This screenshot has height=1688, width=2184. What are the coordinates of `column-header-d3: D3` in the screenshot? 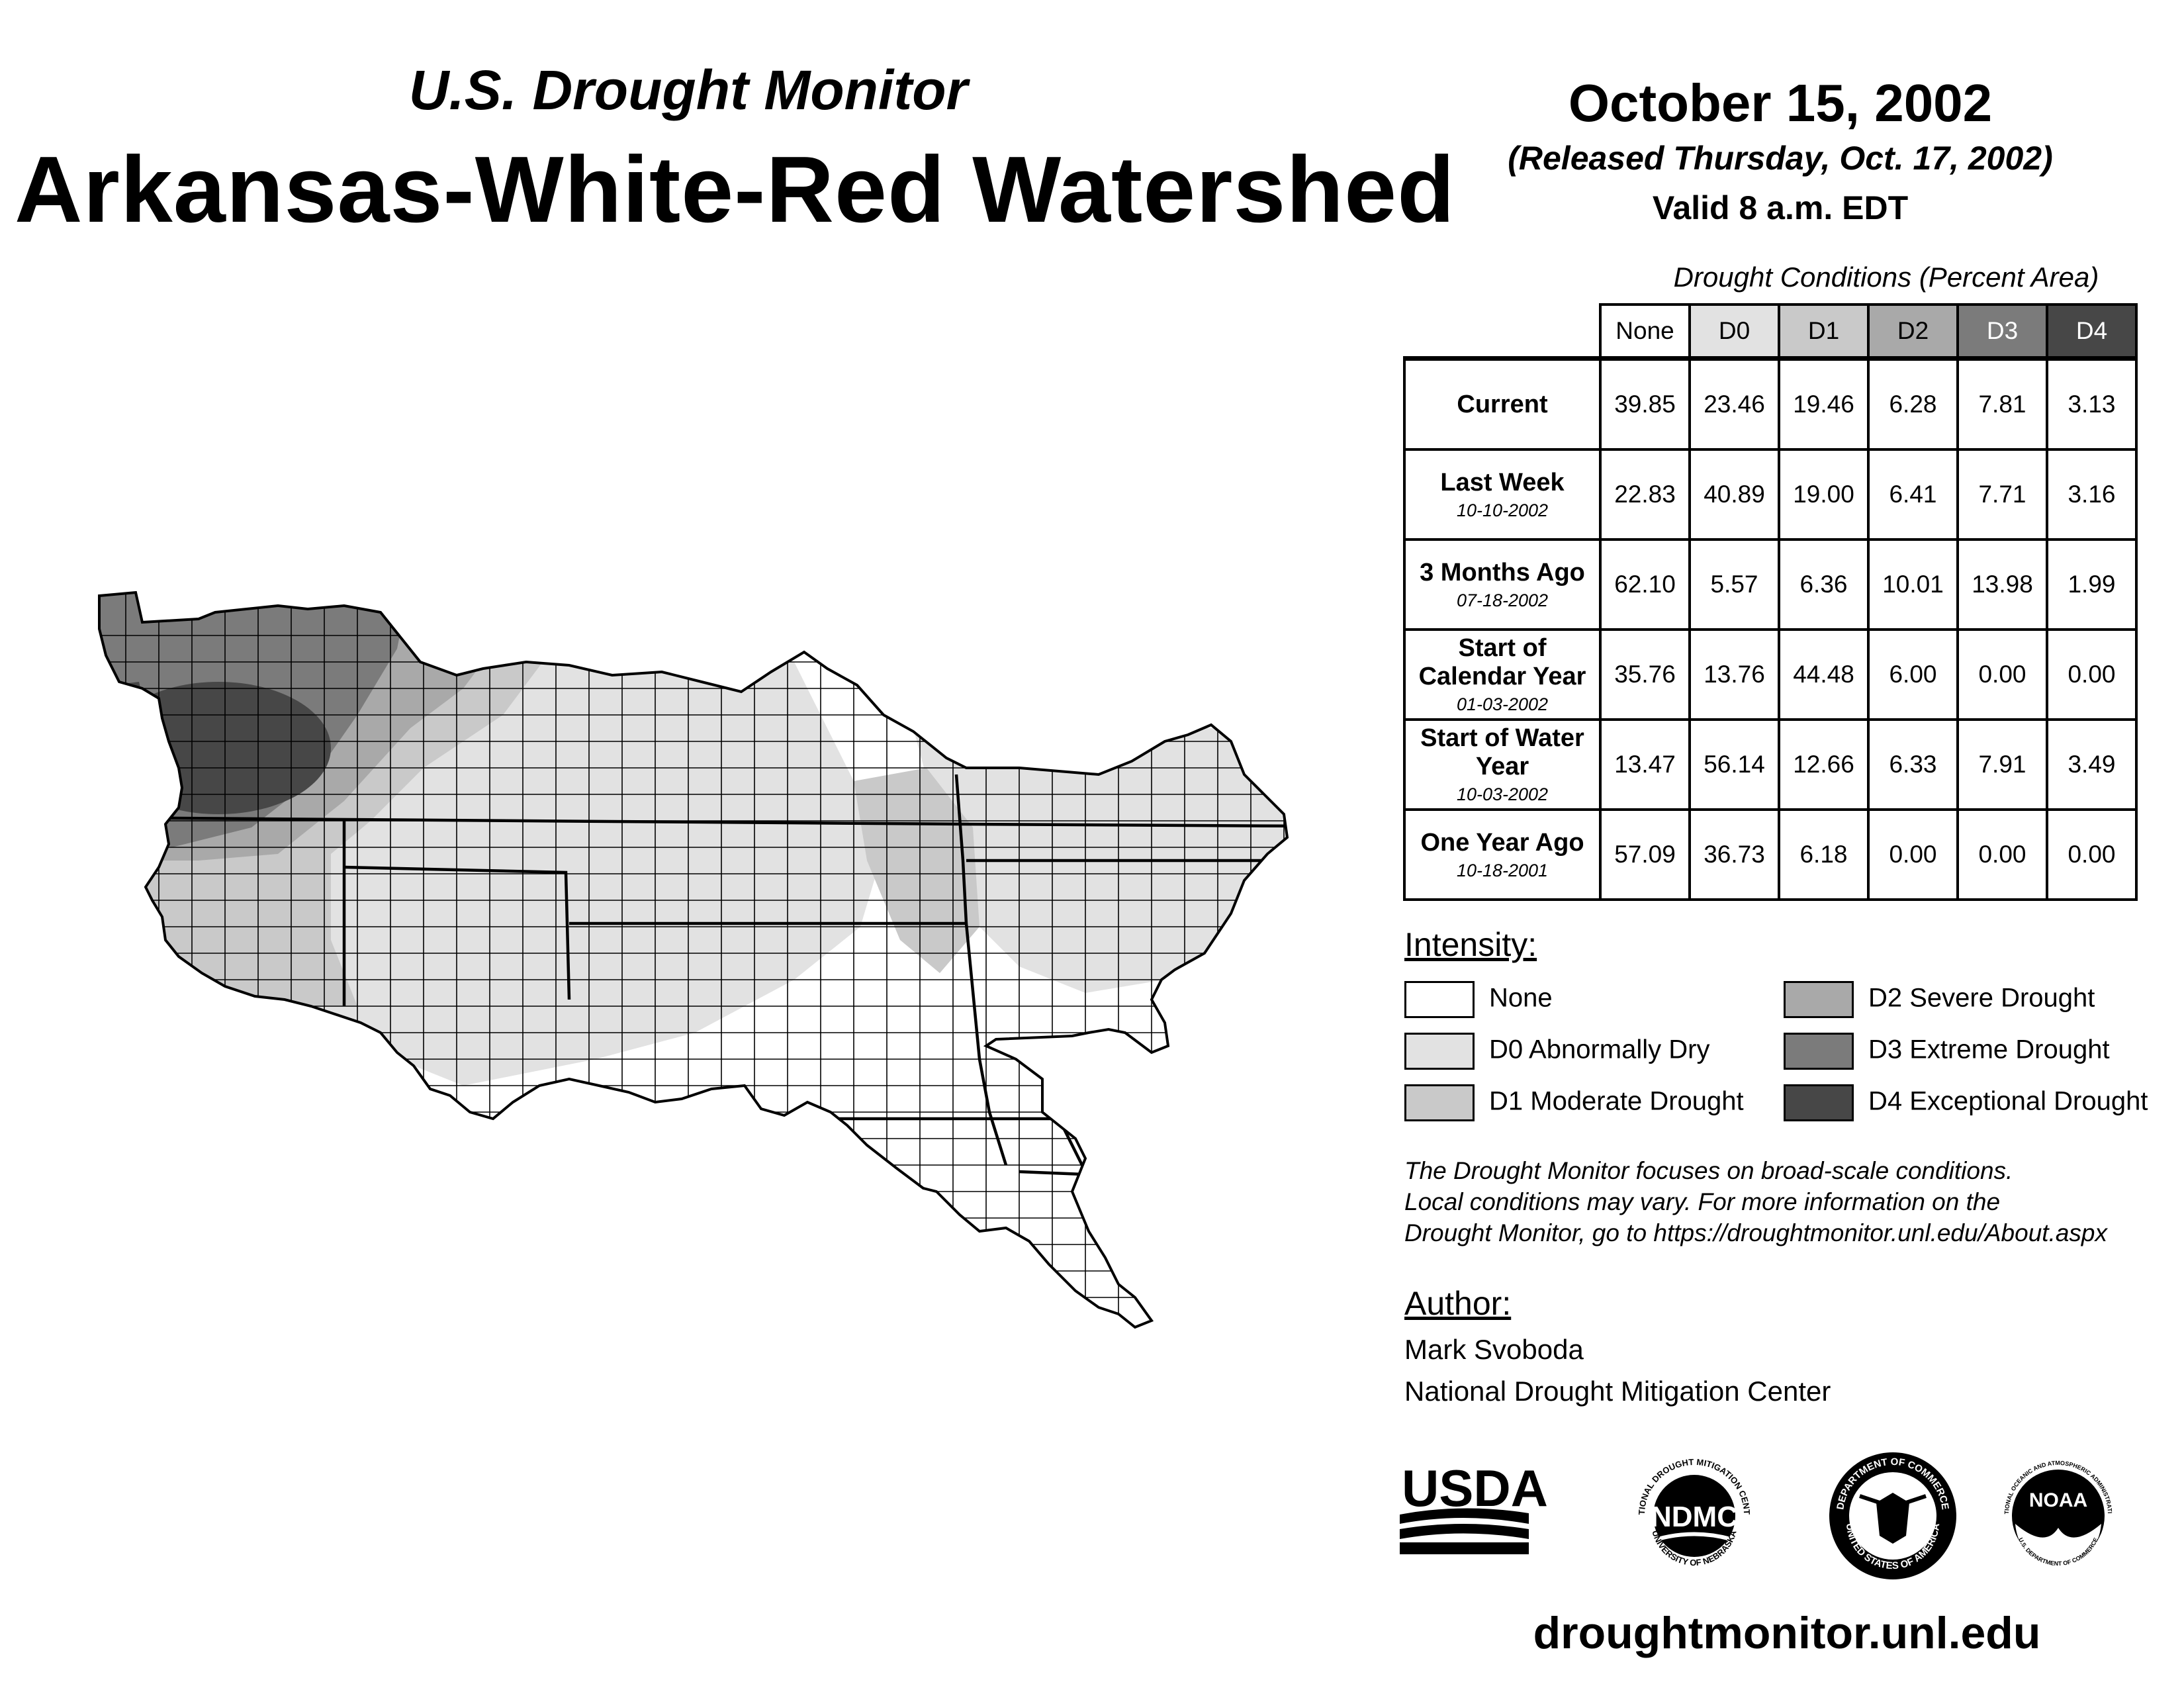 It's located at (2002, 331).